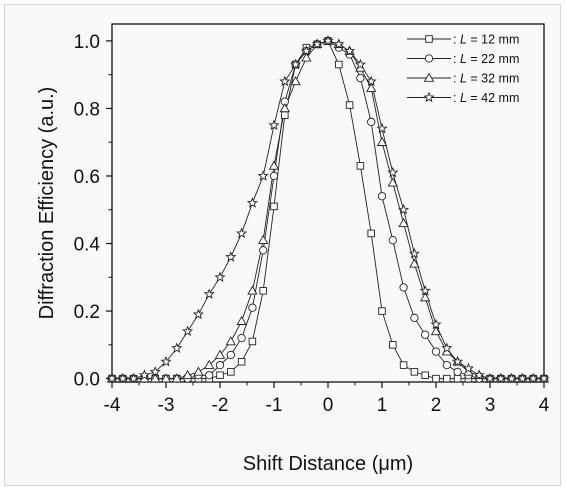 The height and width of the screenshot is (492, 567). What do you see at coordinates (112, 405) in the screenshot?
I see `x-tick-label: -4` at bounding box center [112, 405].